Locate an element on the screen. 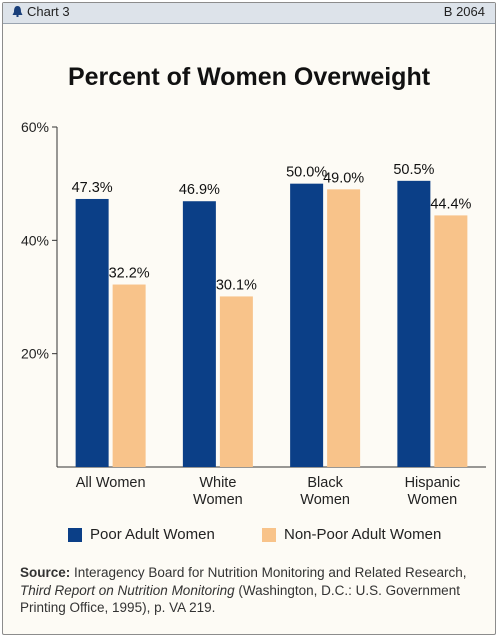 This screenshot has width=500, height=639. data-label: 50.0% is located at coordinates (306, 173).